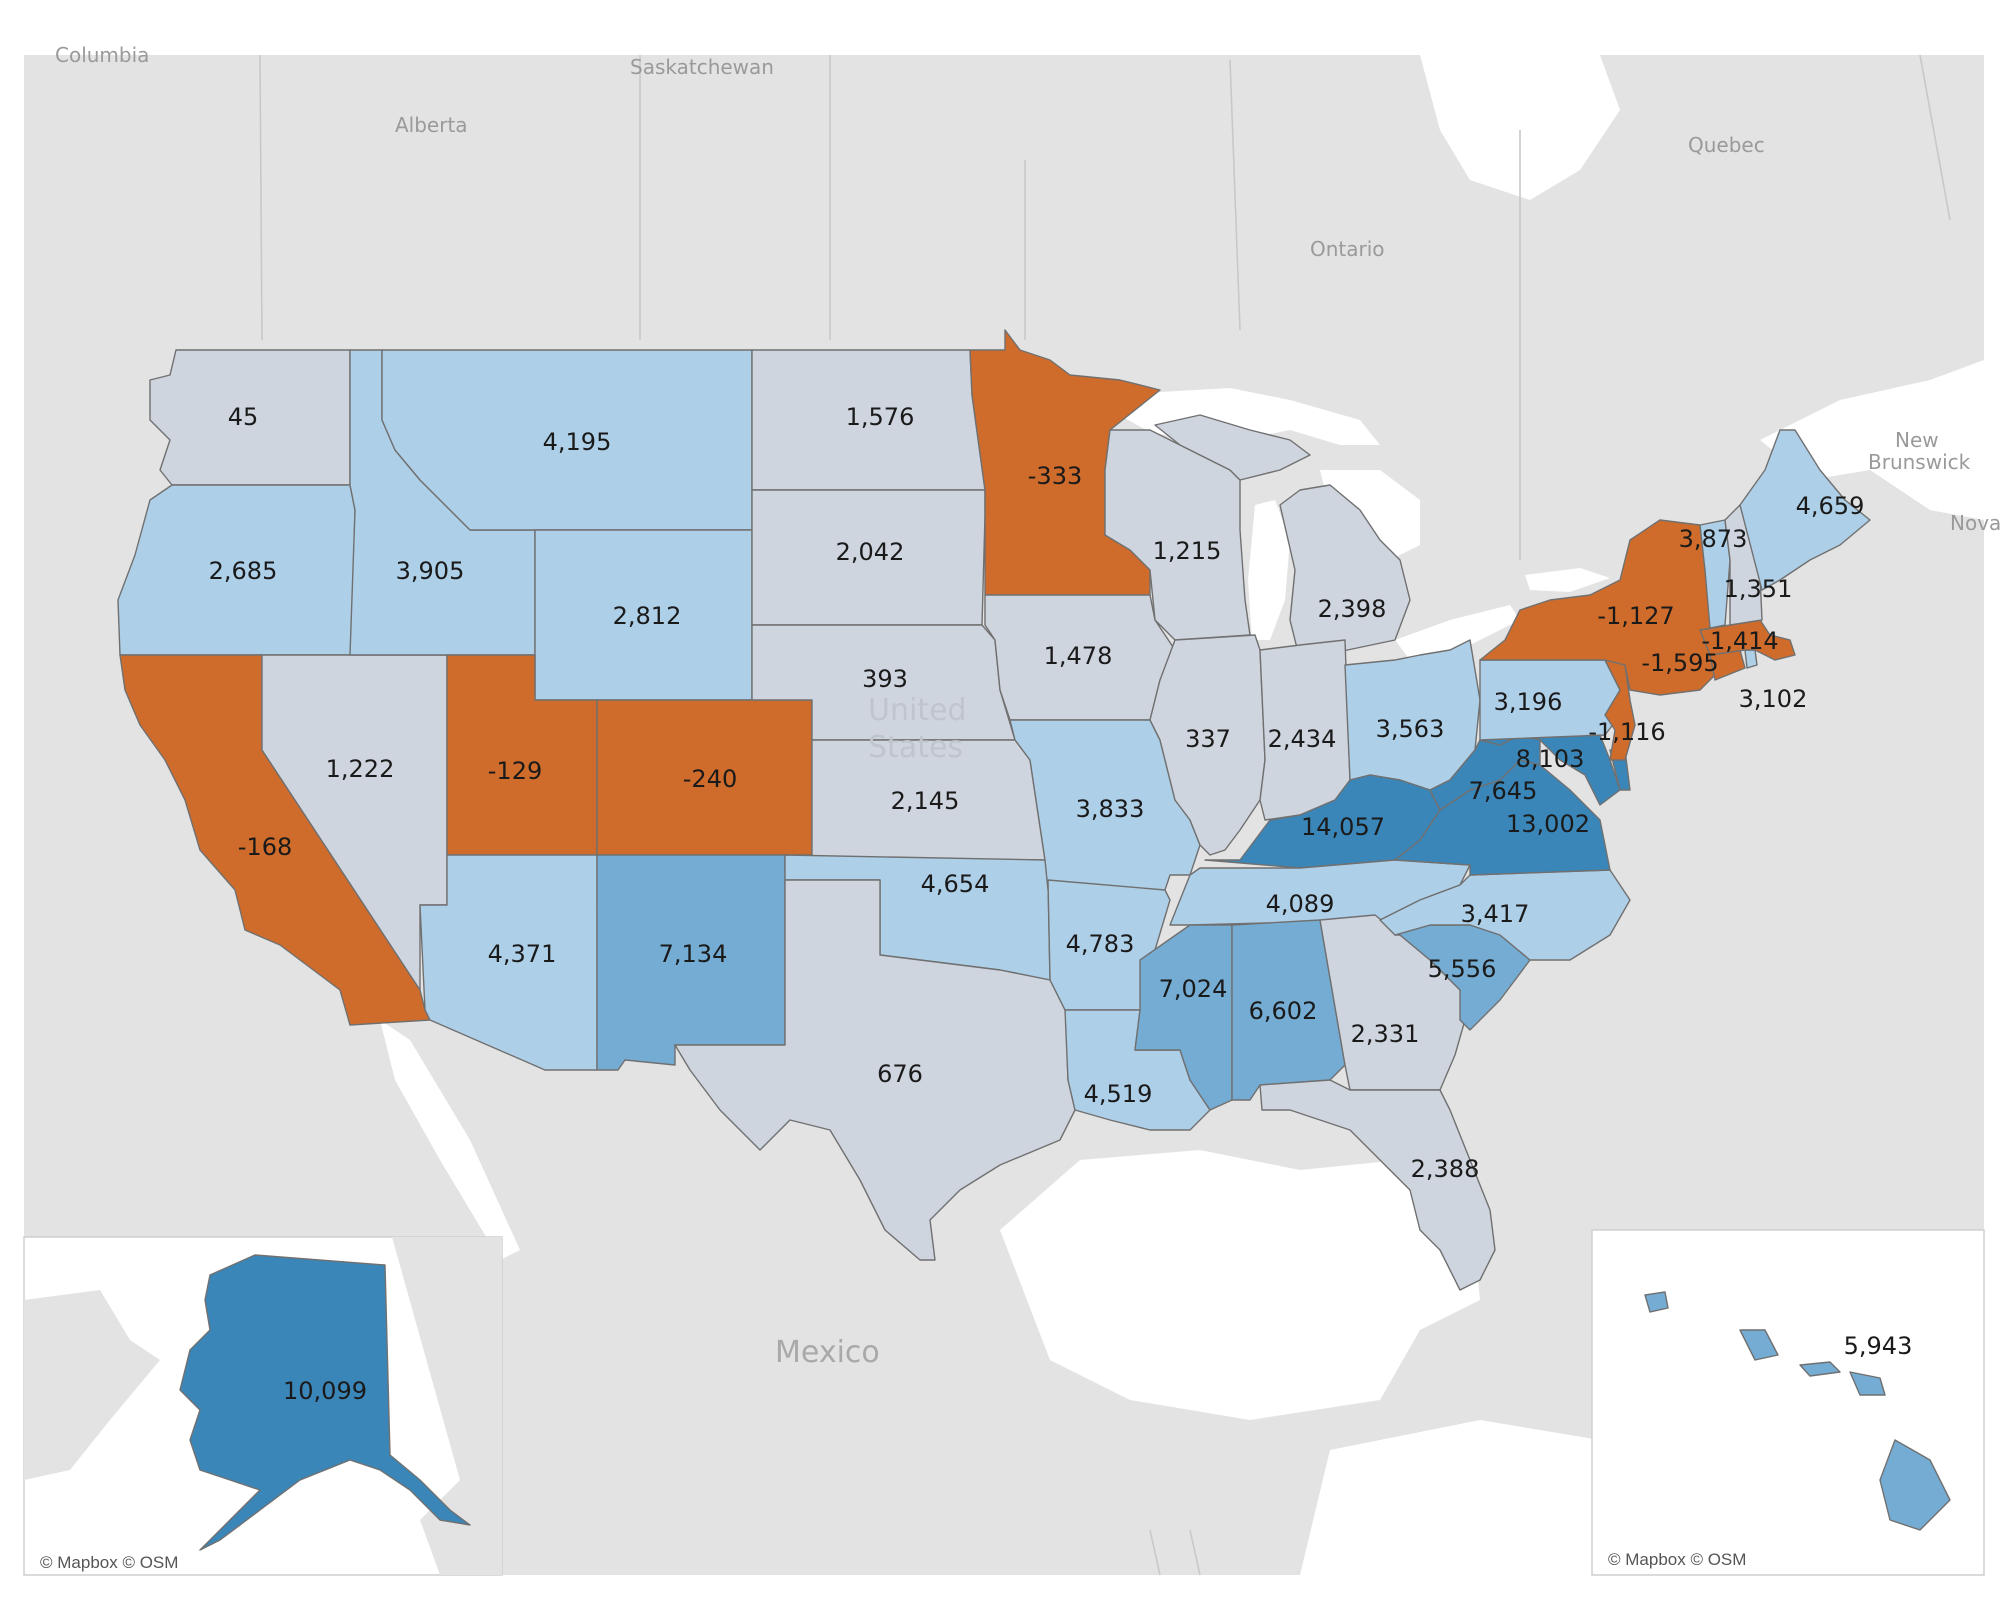 Image resolution: width=2000 pixels, height=1600 pixels. I want to click on lake-michigan-water, so click(1269, 570).